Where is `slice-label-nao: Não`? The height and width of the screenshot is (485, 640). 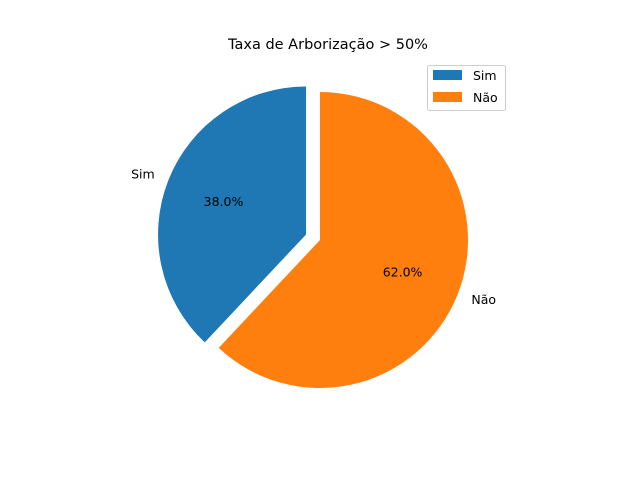
slice-label-nao: Não is located at coordinates (483, 299).